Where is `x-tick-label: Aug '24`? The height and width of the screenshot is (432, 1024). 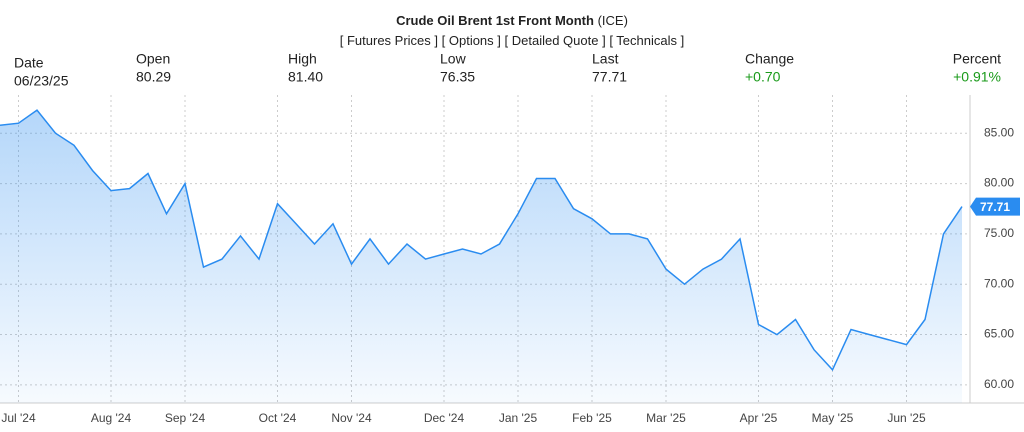 x-tick-label: Aug '24 is located at coordinates (111, 418).